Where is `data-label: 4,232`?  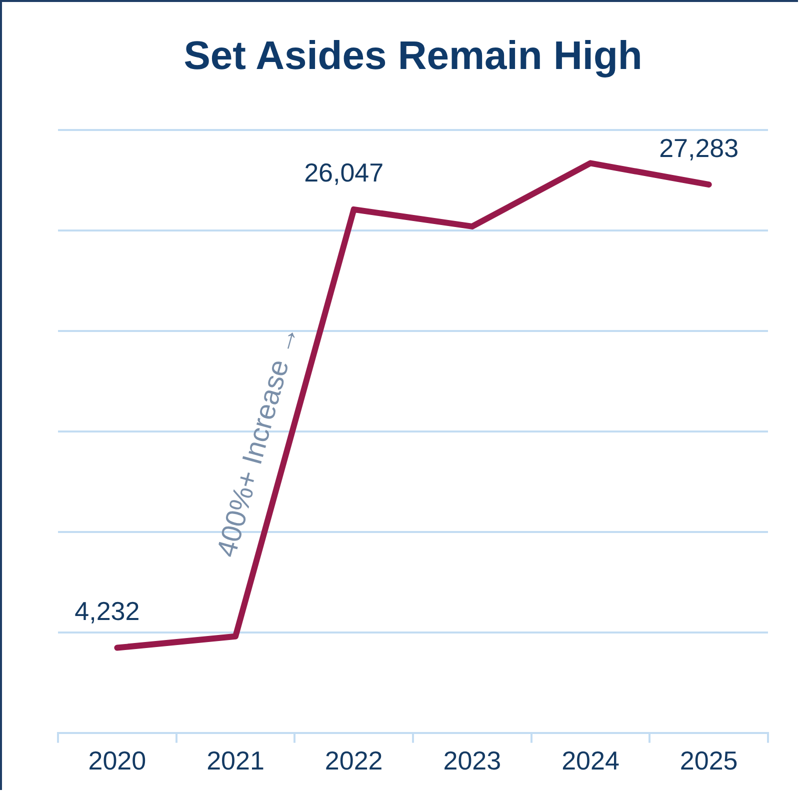
data-label: 4,232 is located at coordinates (107, 611).